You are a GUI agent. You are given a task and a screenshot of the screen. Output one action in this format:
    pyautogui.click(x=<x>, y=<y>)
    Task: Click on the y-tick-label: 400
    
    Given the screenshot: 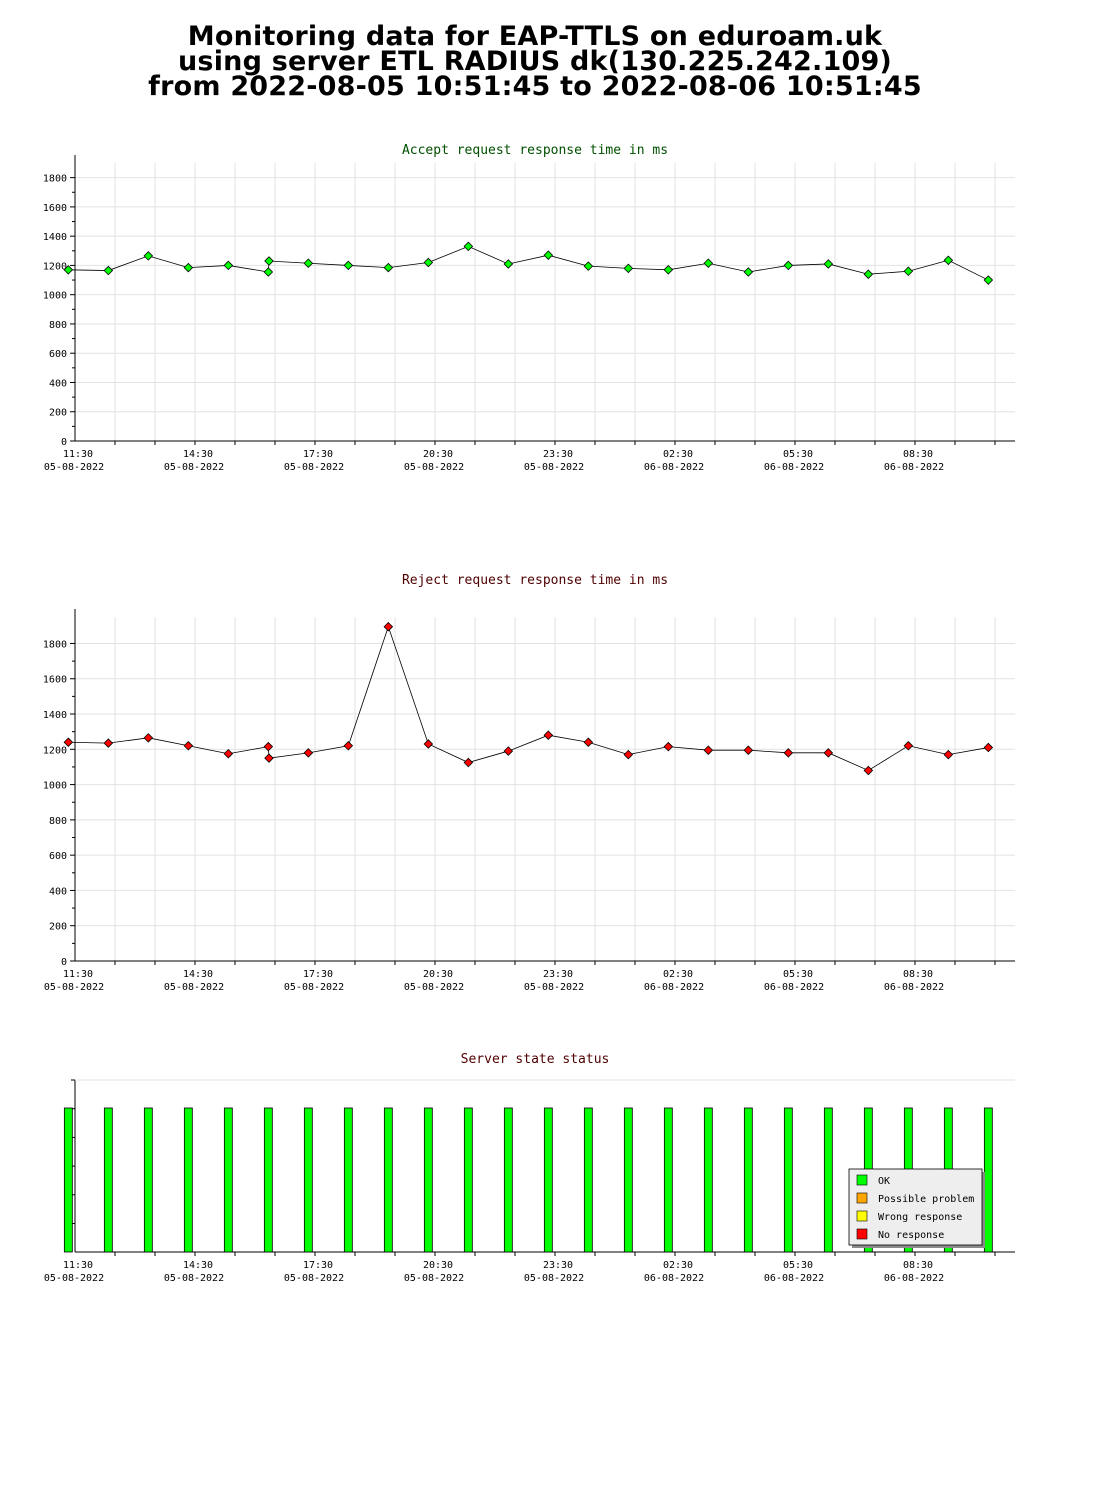 What is the action you would take?
    pyautogui.click(x=58, y=383)
    